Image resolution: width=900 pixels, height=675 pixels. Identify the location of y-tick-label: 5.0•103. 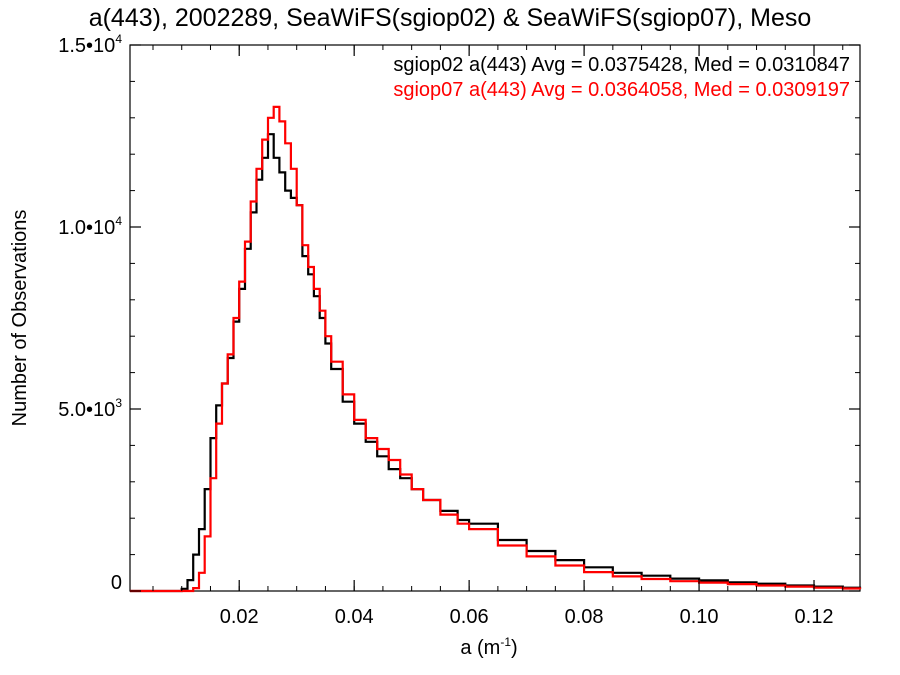
(90, 408).